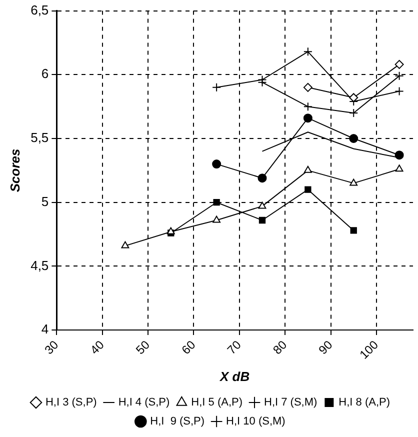 This screenshot has width=418, height=437. Describe the element at coordinates (234, 376) in the screenshot. I see `x-axis-title: X dB` at that location.